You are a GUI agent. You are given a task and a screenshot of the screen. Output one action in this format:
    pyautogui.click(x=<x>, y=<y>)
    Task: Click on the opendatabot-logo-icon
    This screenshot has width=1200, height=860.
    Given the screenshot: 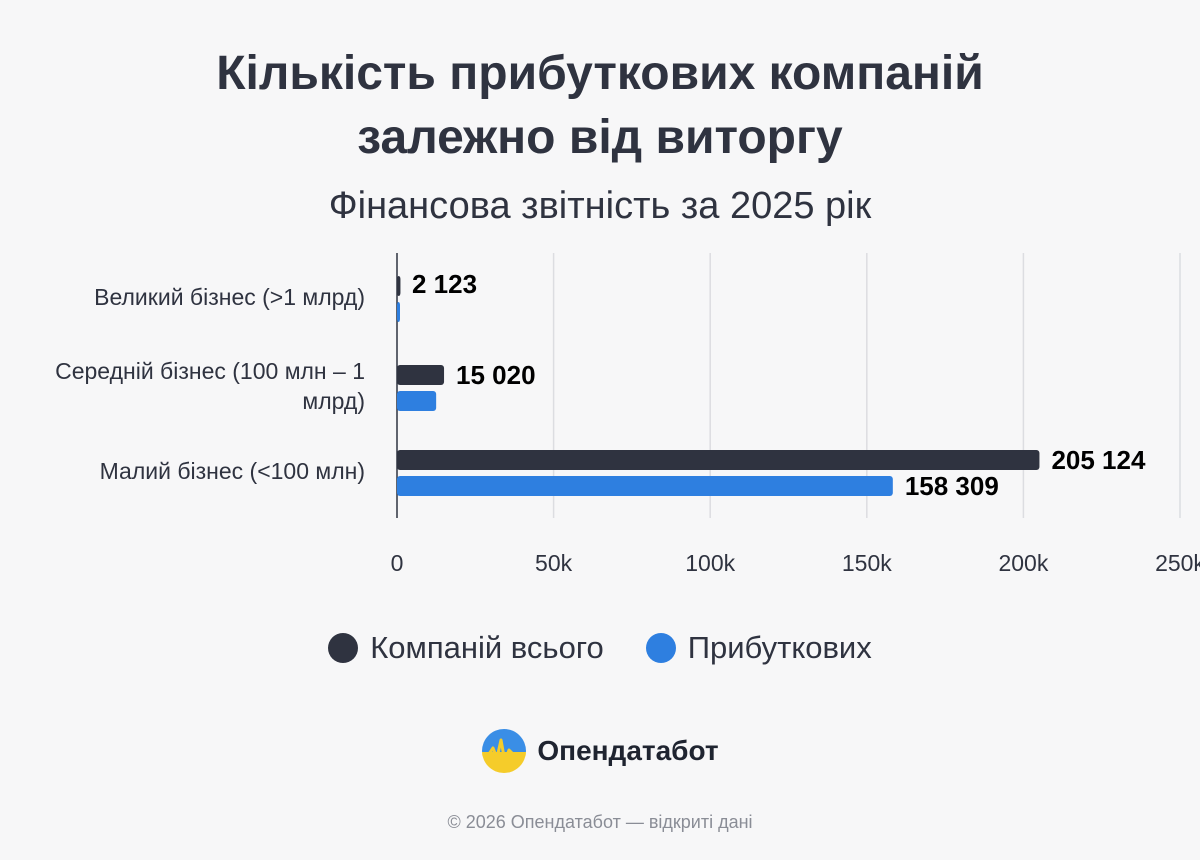 What is the action you would take?
    pyautogui.click(x=504, y=751)
    